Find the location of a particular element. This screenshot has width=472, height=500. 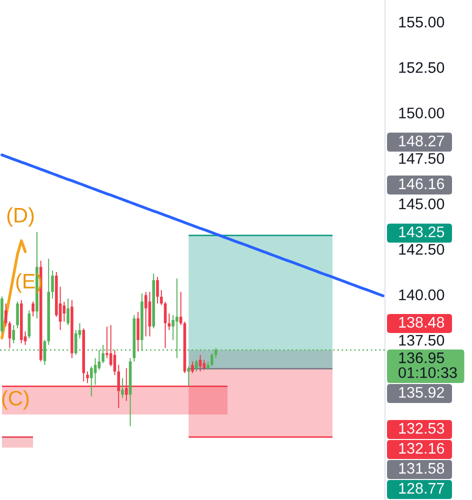

text: 143.25 is located at coordinates (421, 232).